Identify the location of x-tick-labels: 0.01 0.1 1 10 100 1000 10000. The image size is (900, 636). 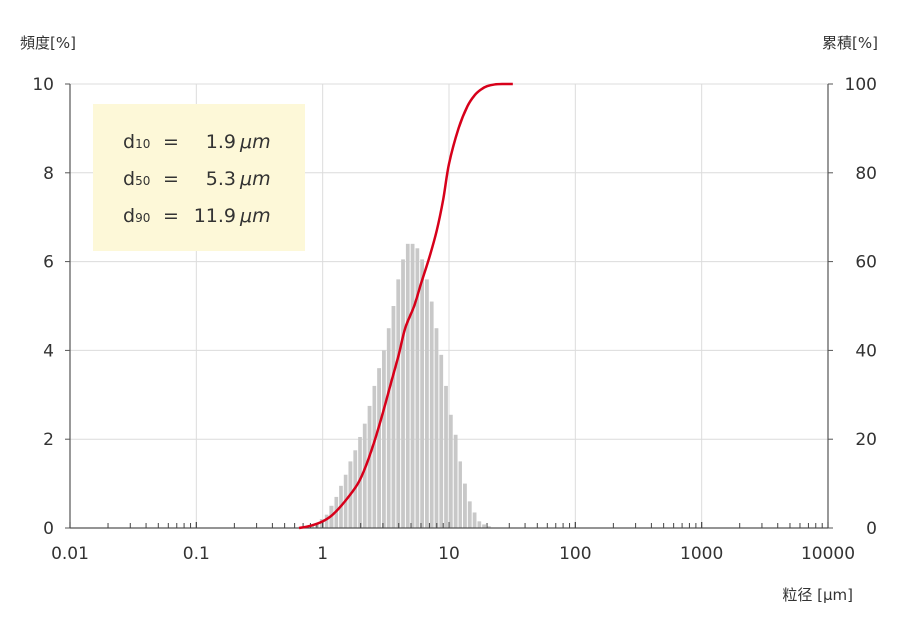
(453, 554).